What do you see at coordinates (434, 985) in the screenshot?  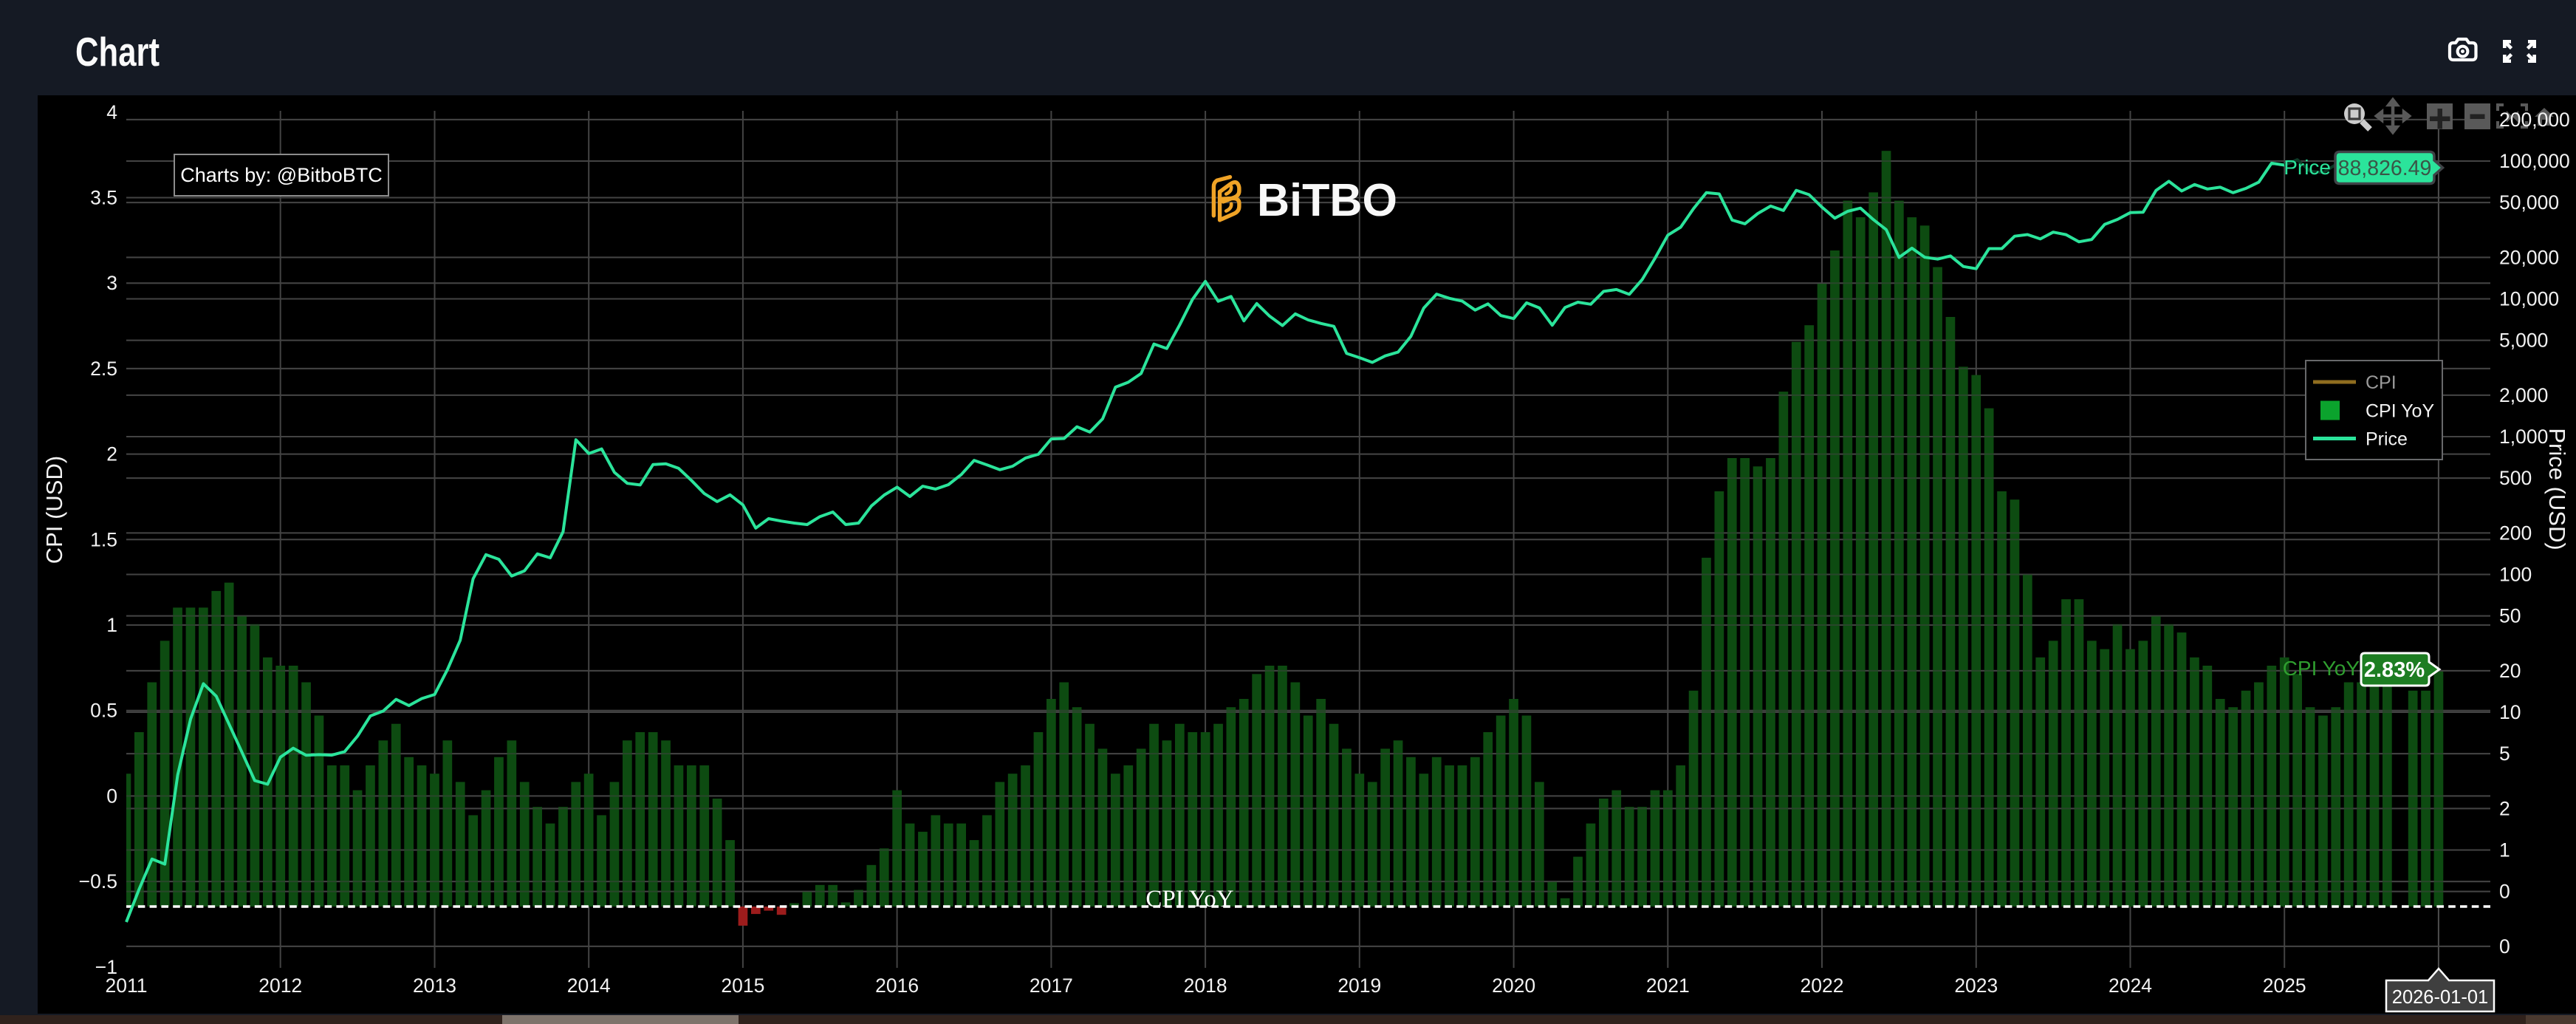 I see `svg-text: 2013` at bounding box center [434, 985].